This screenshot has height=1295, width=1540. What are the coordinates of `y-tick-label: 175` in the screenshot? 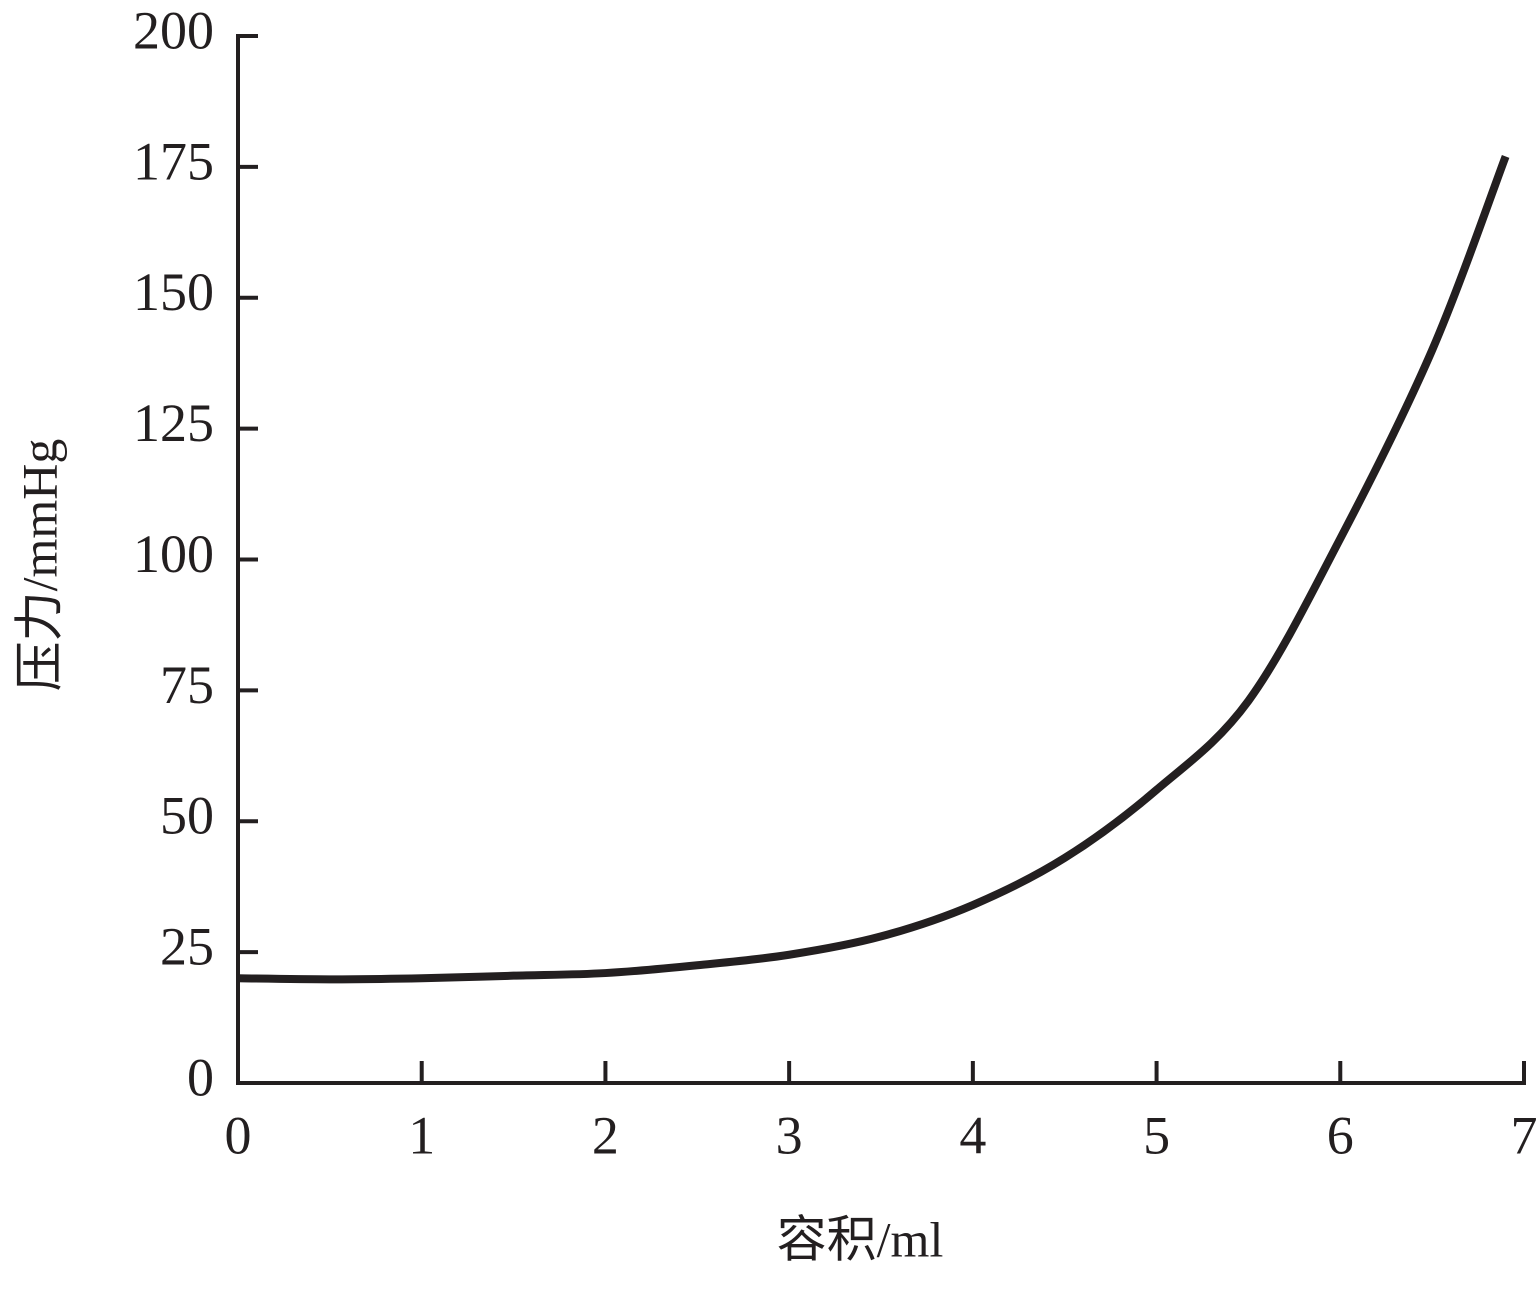 It's located at (173, 161).